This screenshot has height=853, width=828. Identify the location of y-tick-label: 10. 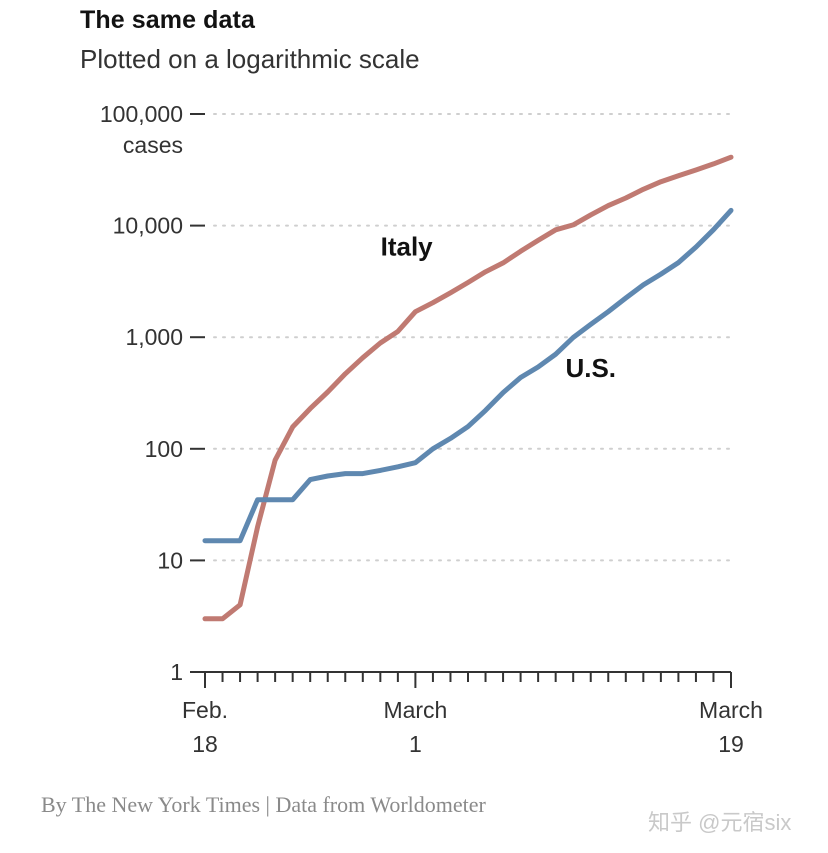
(170, 560).